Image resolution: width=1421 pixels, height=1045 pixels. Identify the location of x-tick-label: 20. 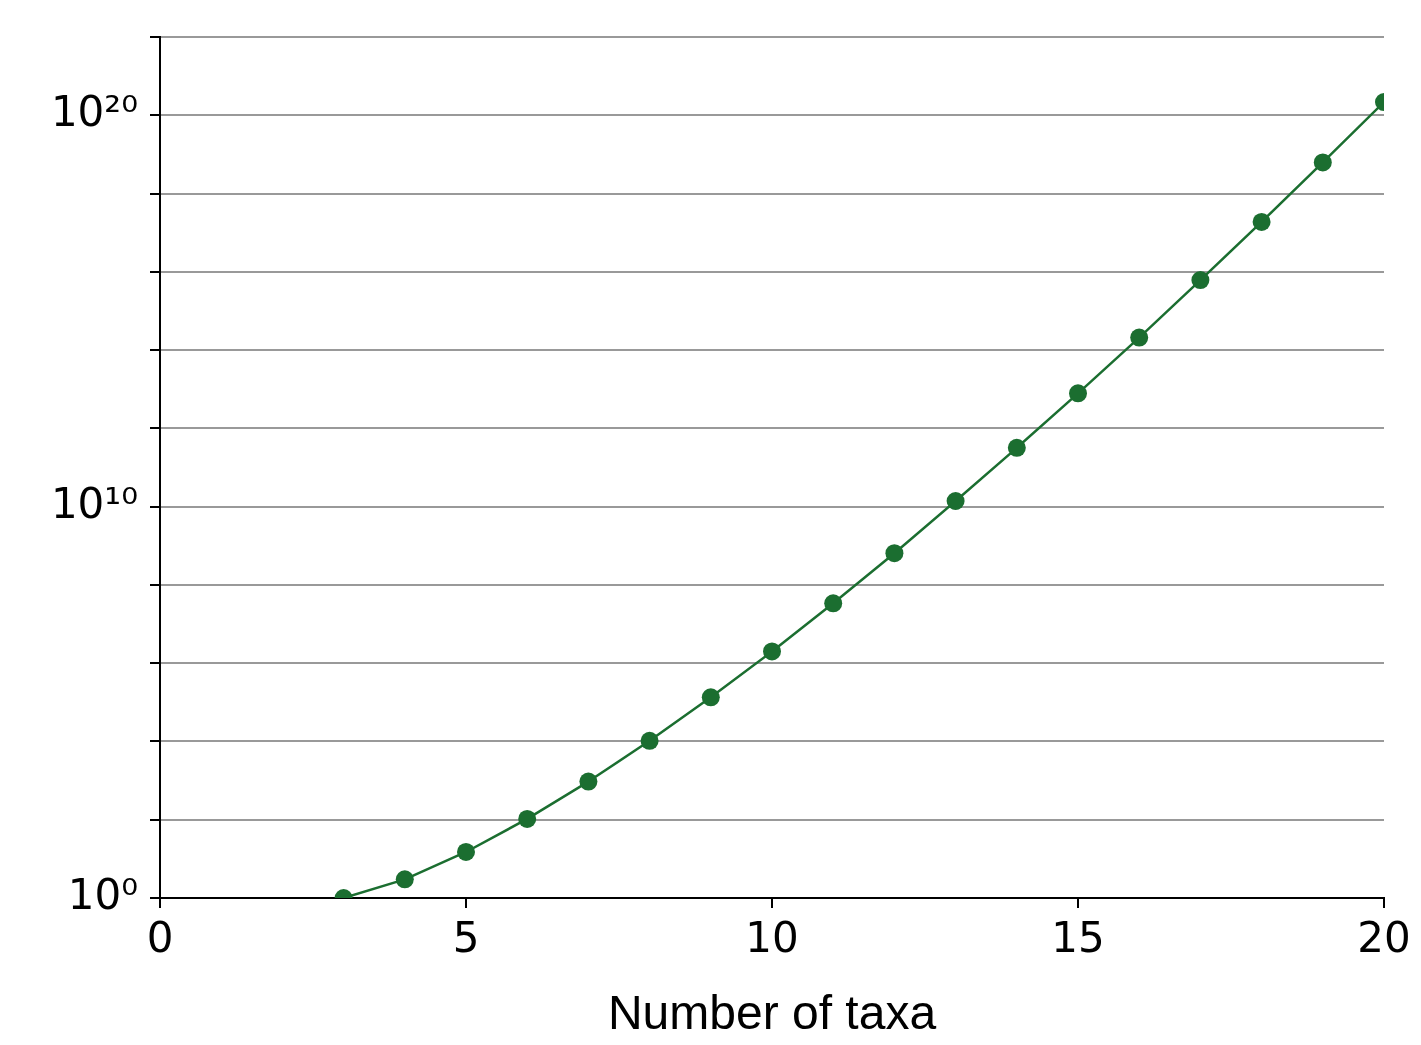
(1384, 938).